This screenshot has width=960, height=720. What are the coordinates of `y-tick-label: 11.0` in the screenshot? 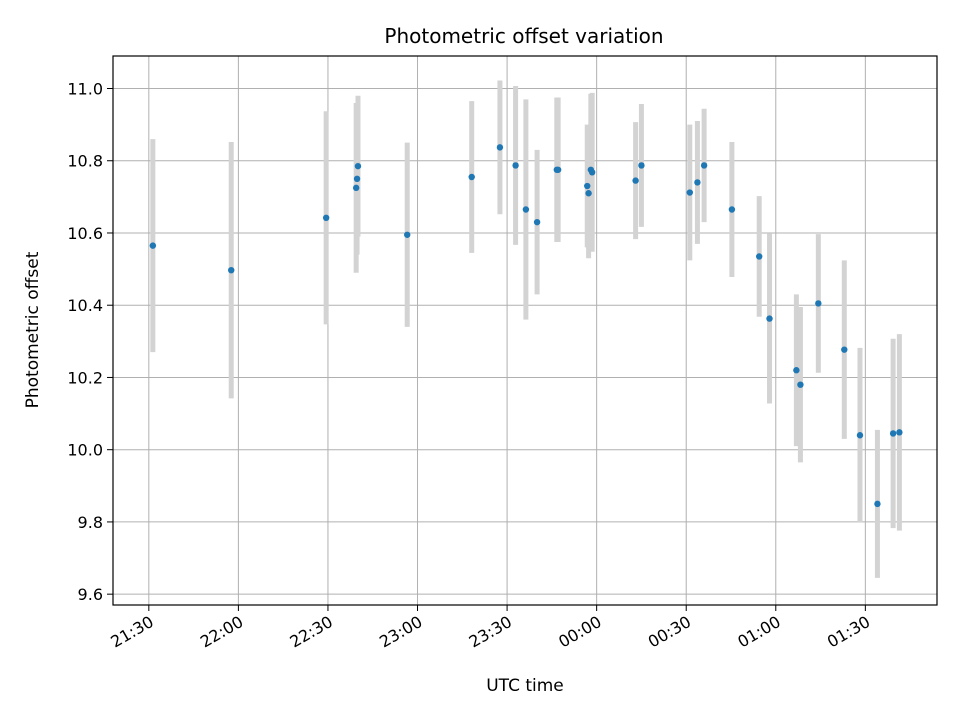 It's located at (85, 89).